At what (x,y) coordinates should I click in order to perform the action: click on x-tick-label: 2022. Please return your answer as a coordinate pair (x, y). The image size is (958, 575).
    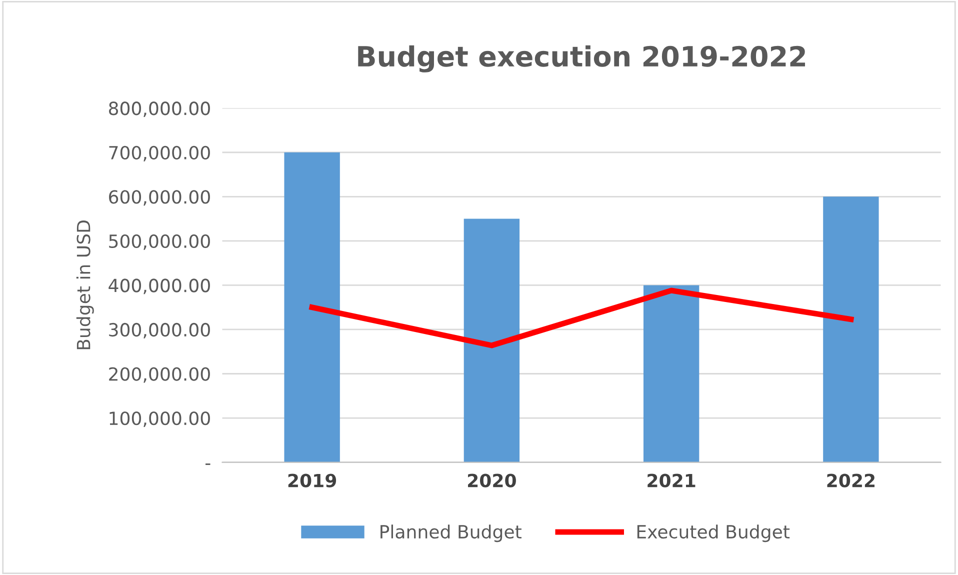
    Looking at the image, I should click on (850, 481).